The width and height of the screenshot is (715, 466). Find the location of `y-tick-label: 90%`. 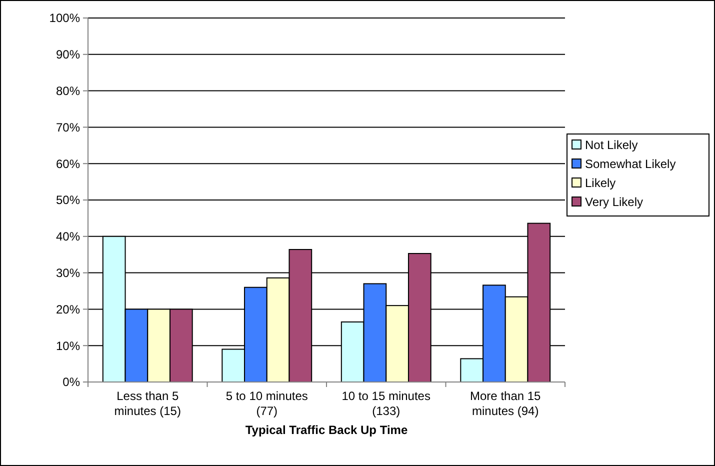

y-tick-label: 90% is located at coordinates (68, 55).